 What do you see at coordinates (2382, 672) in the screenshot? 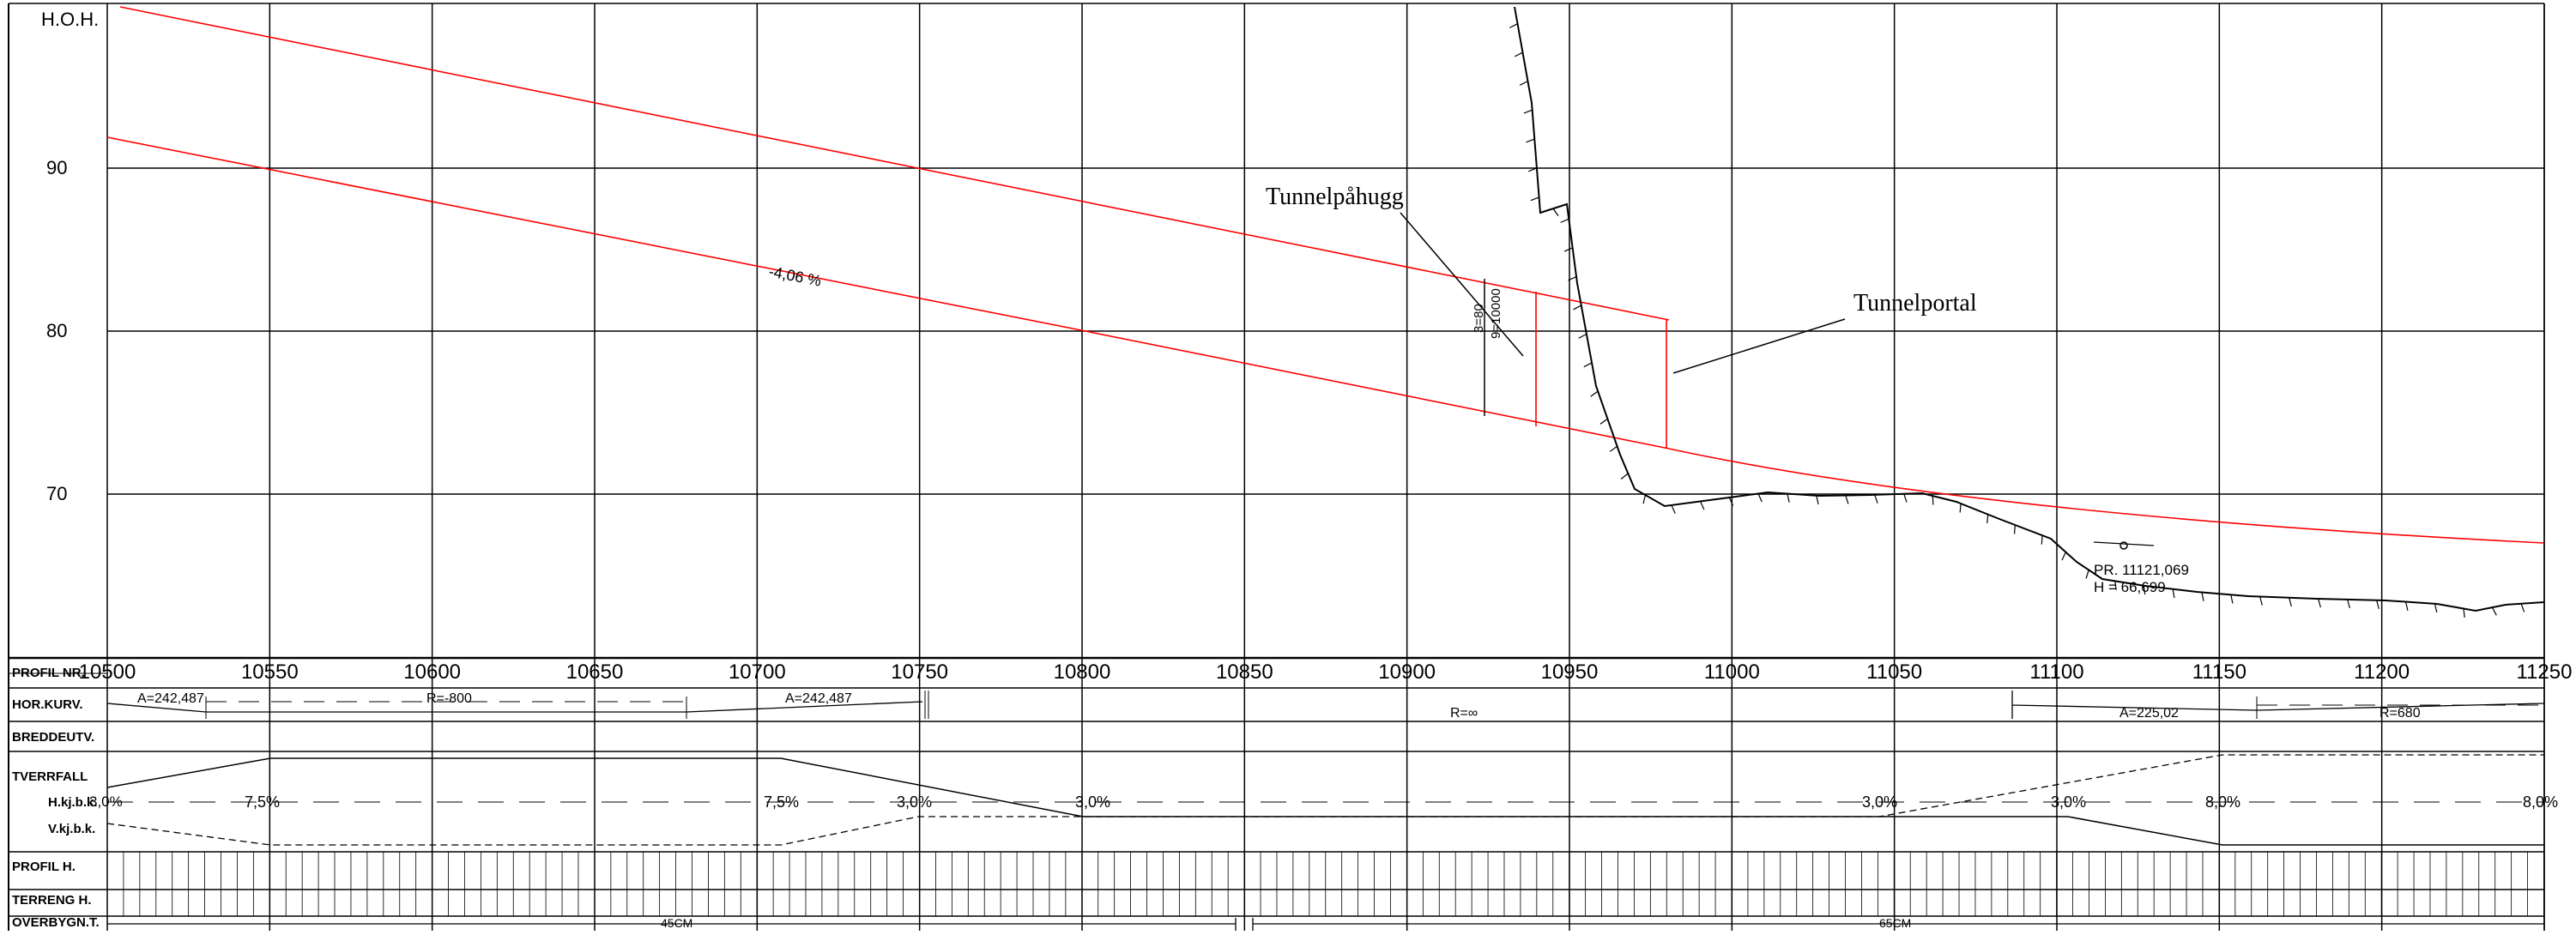
I see `station-label-11200: 11200` at bounding box center [2382, 672].